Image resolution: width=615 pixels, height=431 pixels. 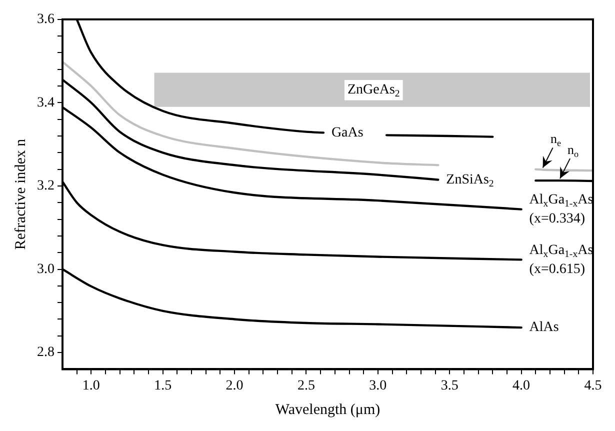 What do you see at coordinates (521, 386) in the screenshot?
I see `x-tick-label: 4.0` at bounding box center [521, 386].